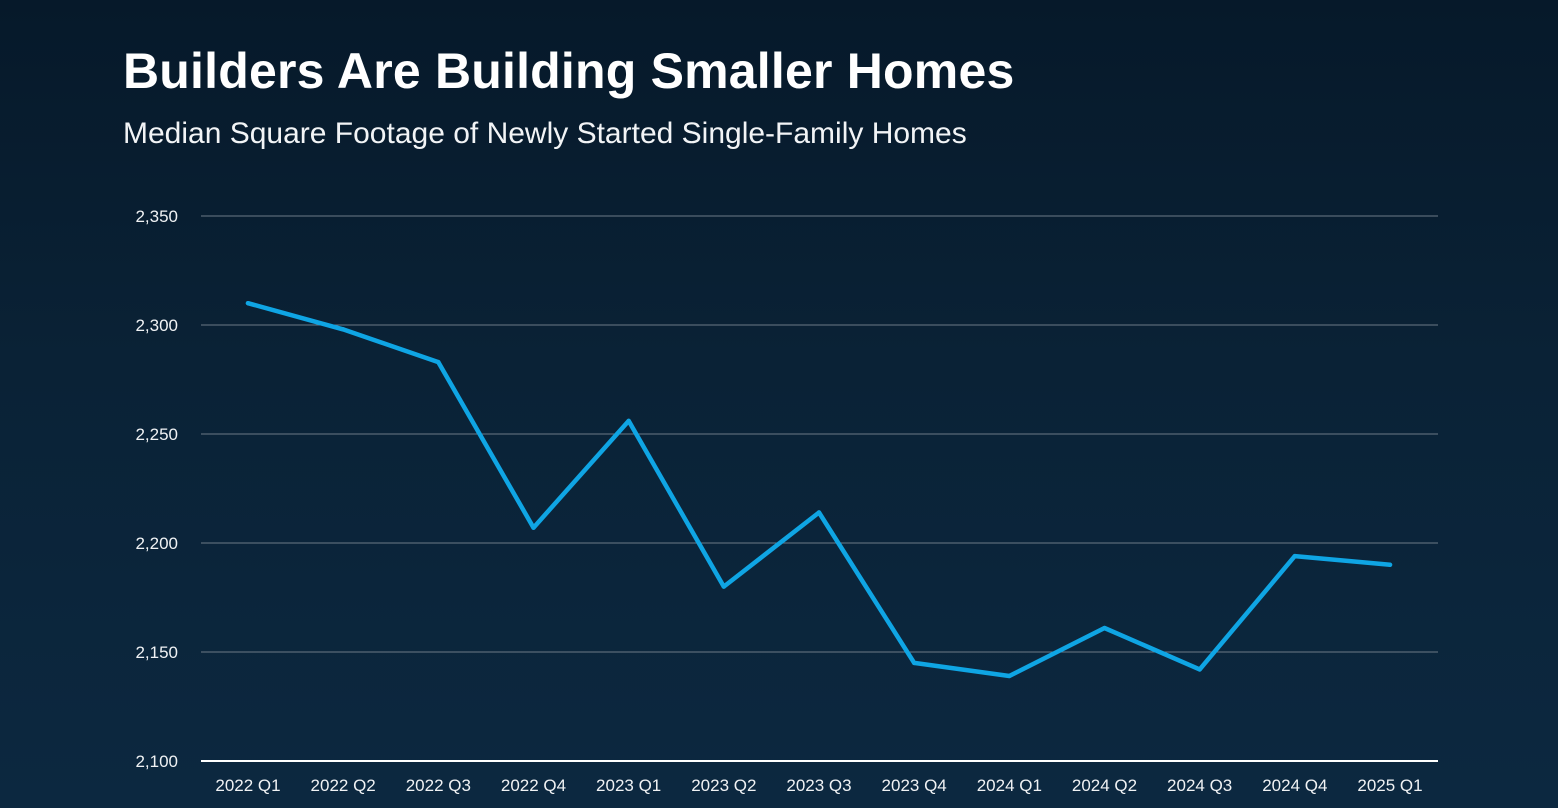 The height and width of the screenshot is (808, 1558). What do you see at coordinates (628, 785) in the screenshot?
I see `x-tick-label: 2023 Q1` at bounding box center [628, 785].